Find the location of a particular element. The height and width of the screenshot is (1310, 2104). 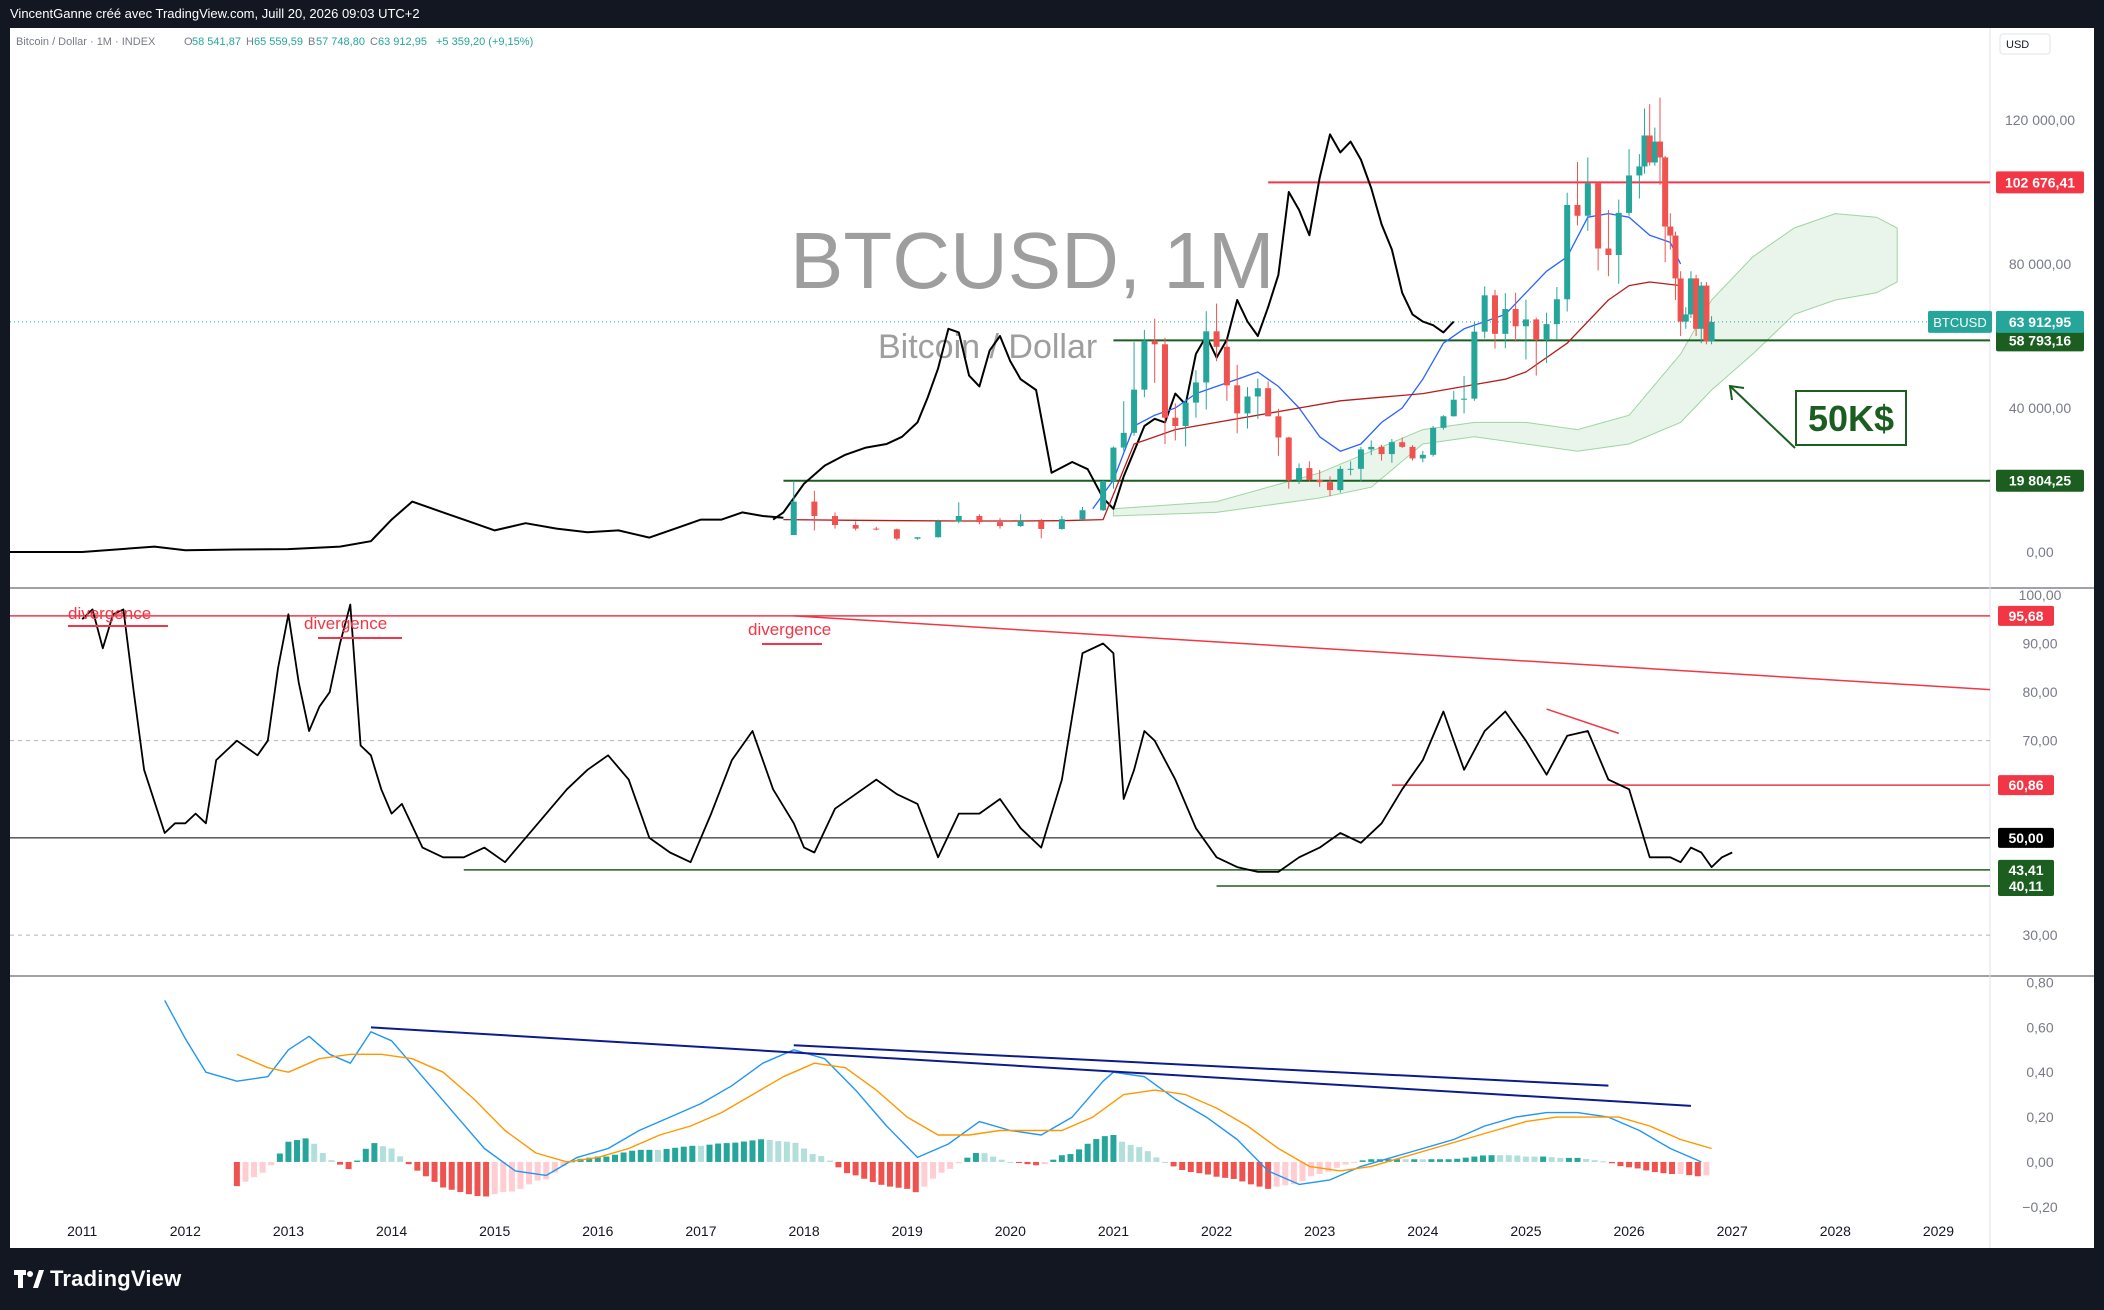

x-tick-label-8: 2018 is located at coordinates (803, 1231).